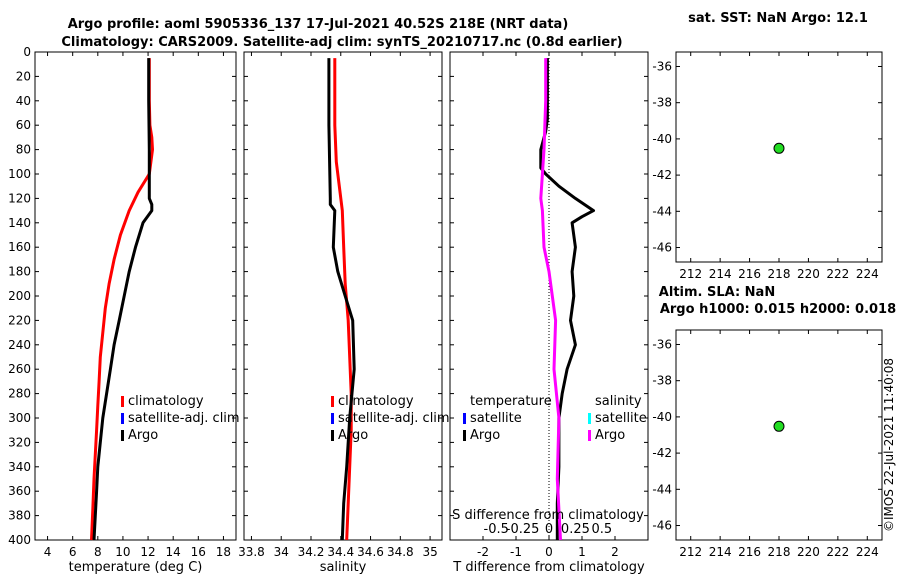 This screenshot has height=580, width=900. What do you see at coordinates (19, 320) in the screenshot?
I see `y-tick-label: 220` at bounding box center [19, 320].